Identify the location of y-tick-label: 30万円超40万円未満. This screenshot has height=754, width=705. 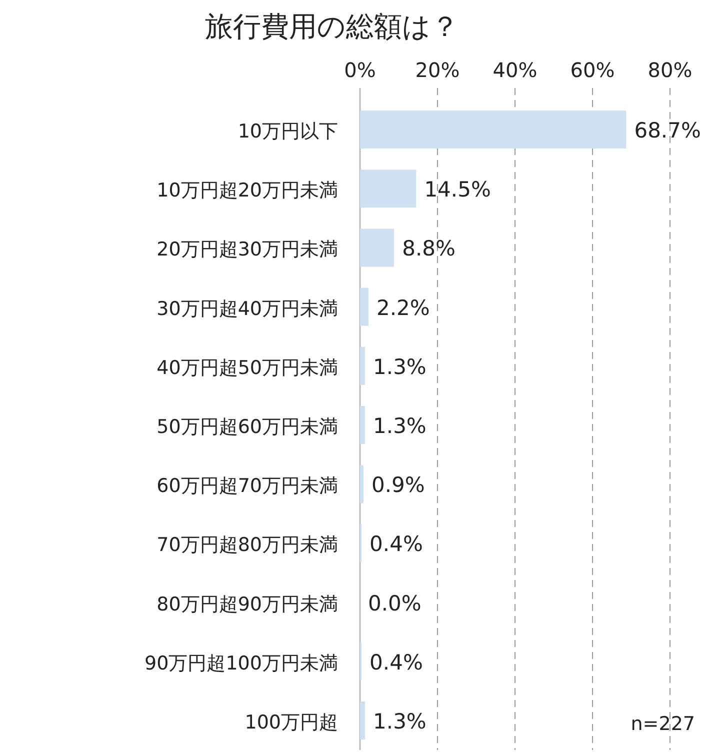
(247, 309).